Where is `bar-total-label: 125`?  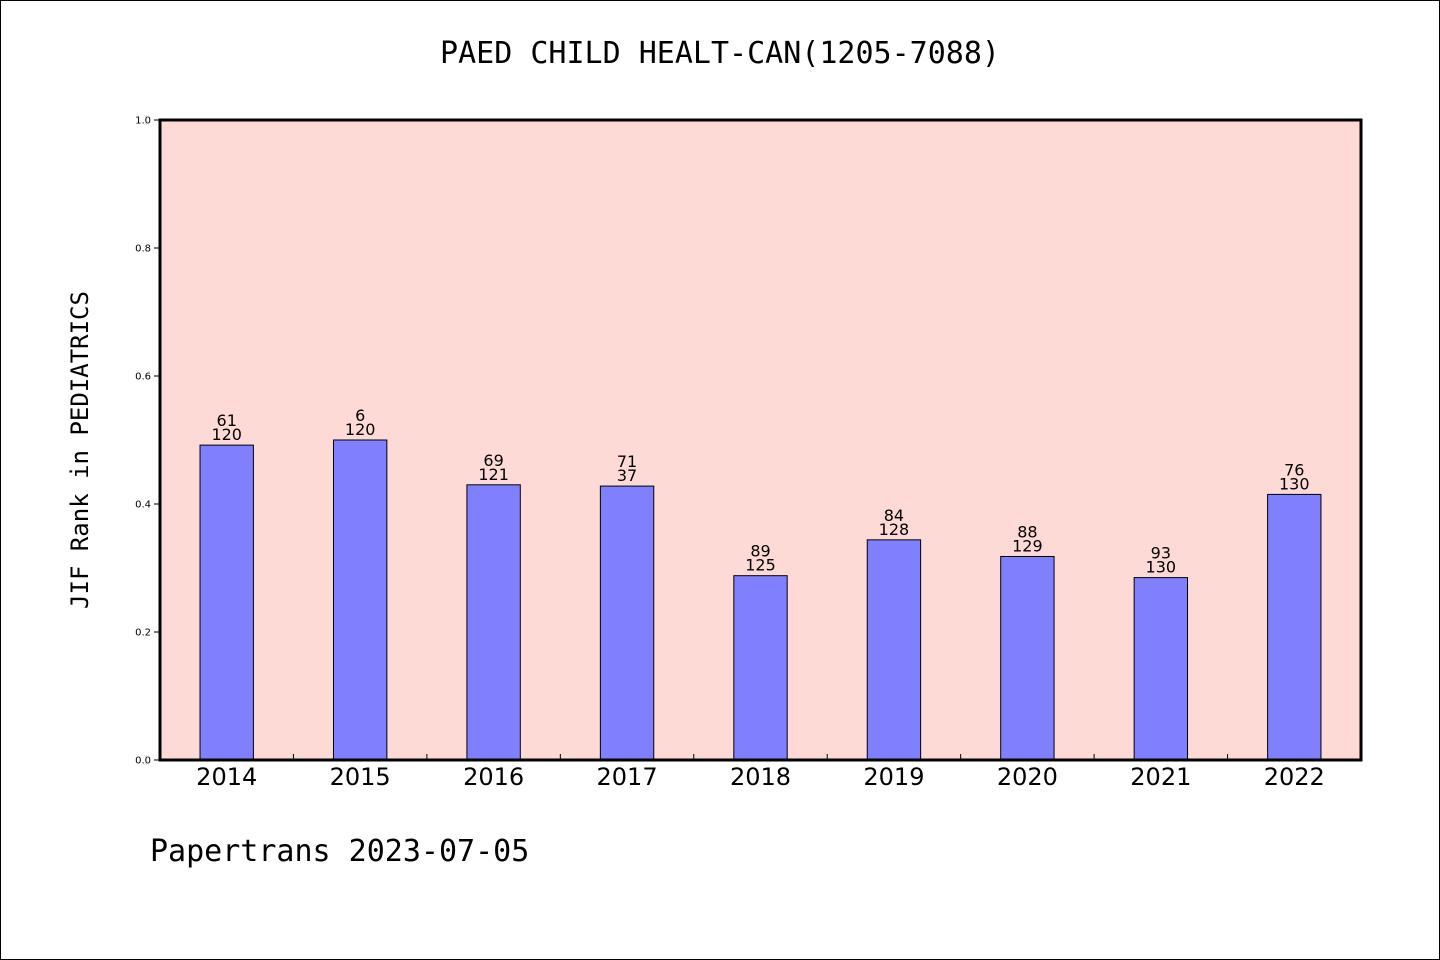 bar-total-label: 125 is located at coordinates (760, 565).